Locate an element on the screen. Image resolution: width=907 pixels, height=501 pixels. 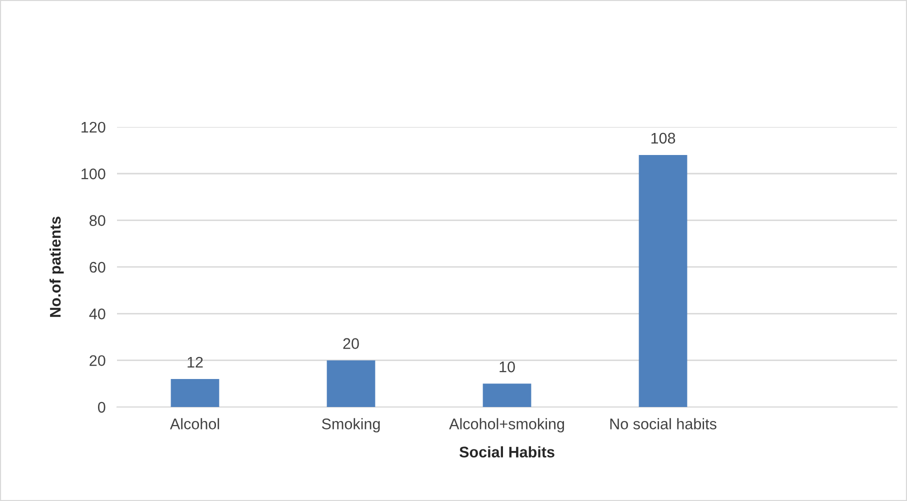
x-tick-label: Alcohol+smoking is located at coordinates (506, 425).